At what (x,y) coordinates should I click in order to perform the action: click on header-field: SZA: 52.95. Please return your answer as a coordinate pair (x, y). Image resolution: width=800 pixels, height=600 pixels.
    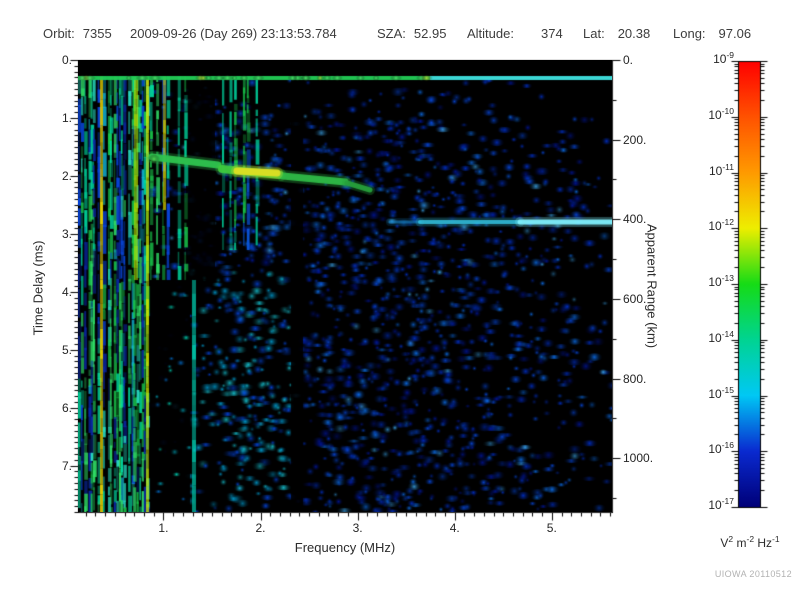
    Looking at the image, I should click on (411, 33).